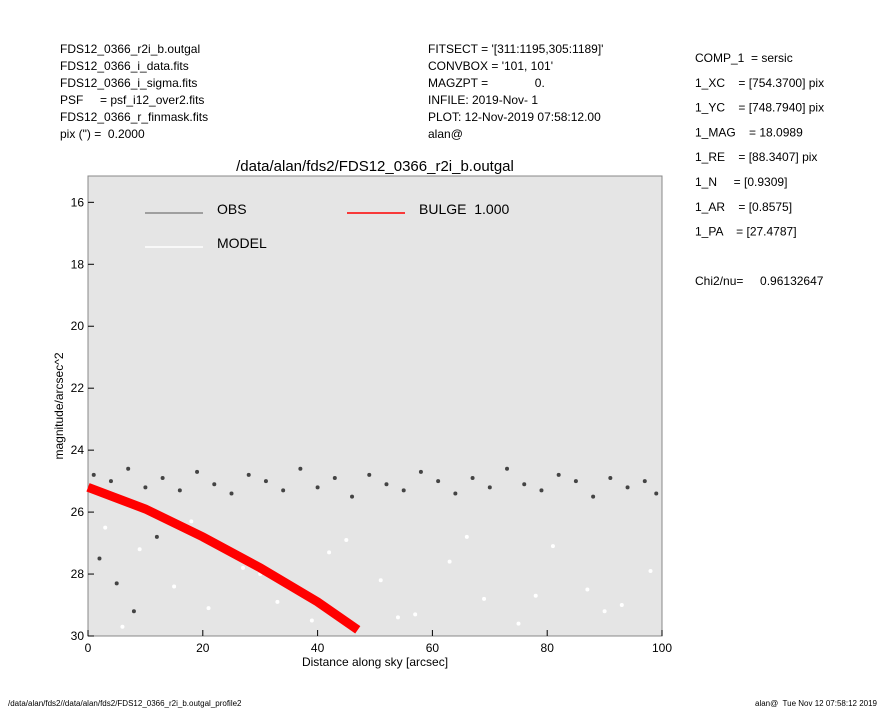  I want to click on y-tick-label: 30, so click(78, 636).